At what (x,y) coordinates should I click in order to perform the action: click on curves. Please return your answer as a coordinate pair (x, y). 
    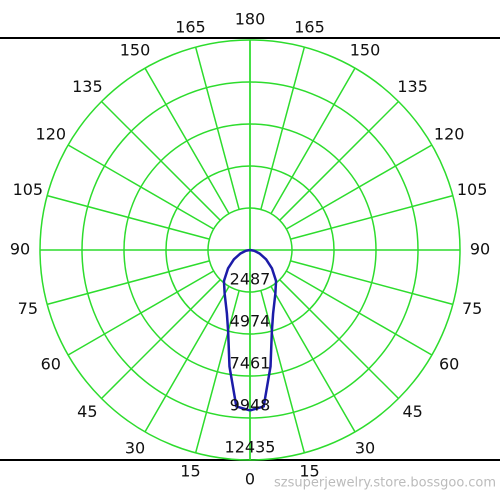
    Looking at the image, I should click on (250, 330).